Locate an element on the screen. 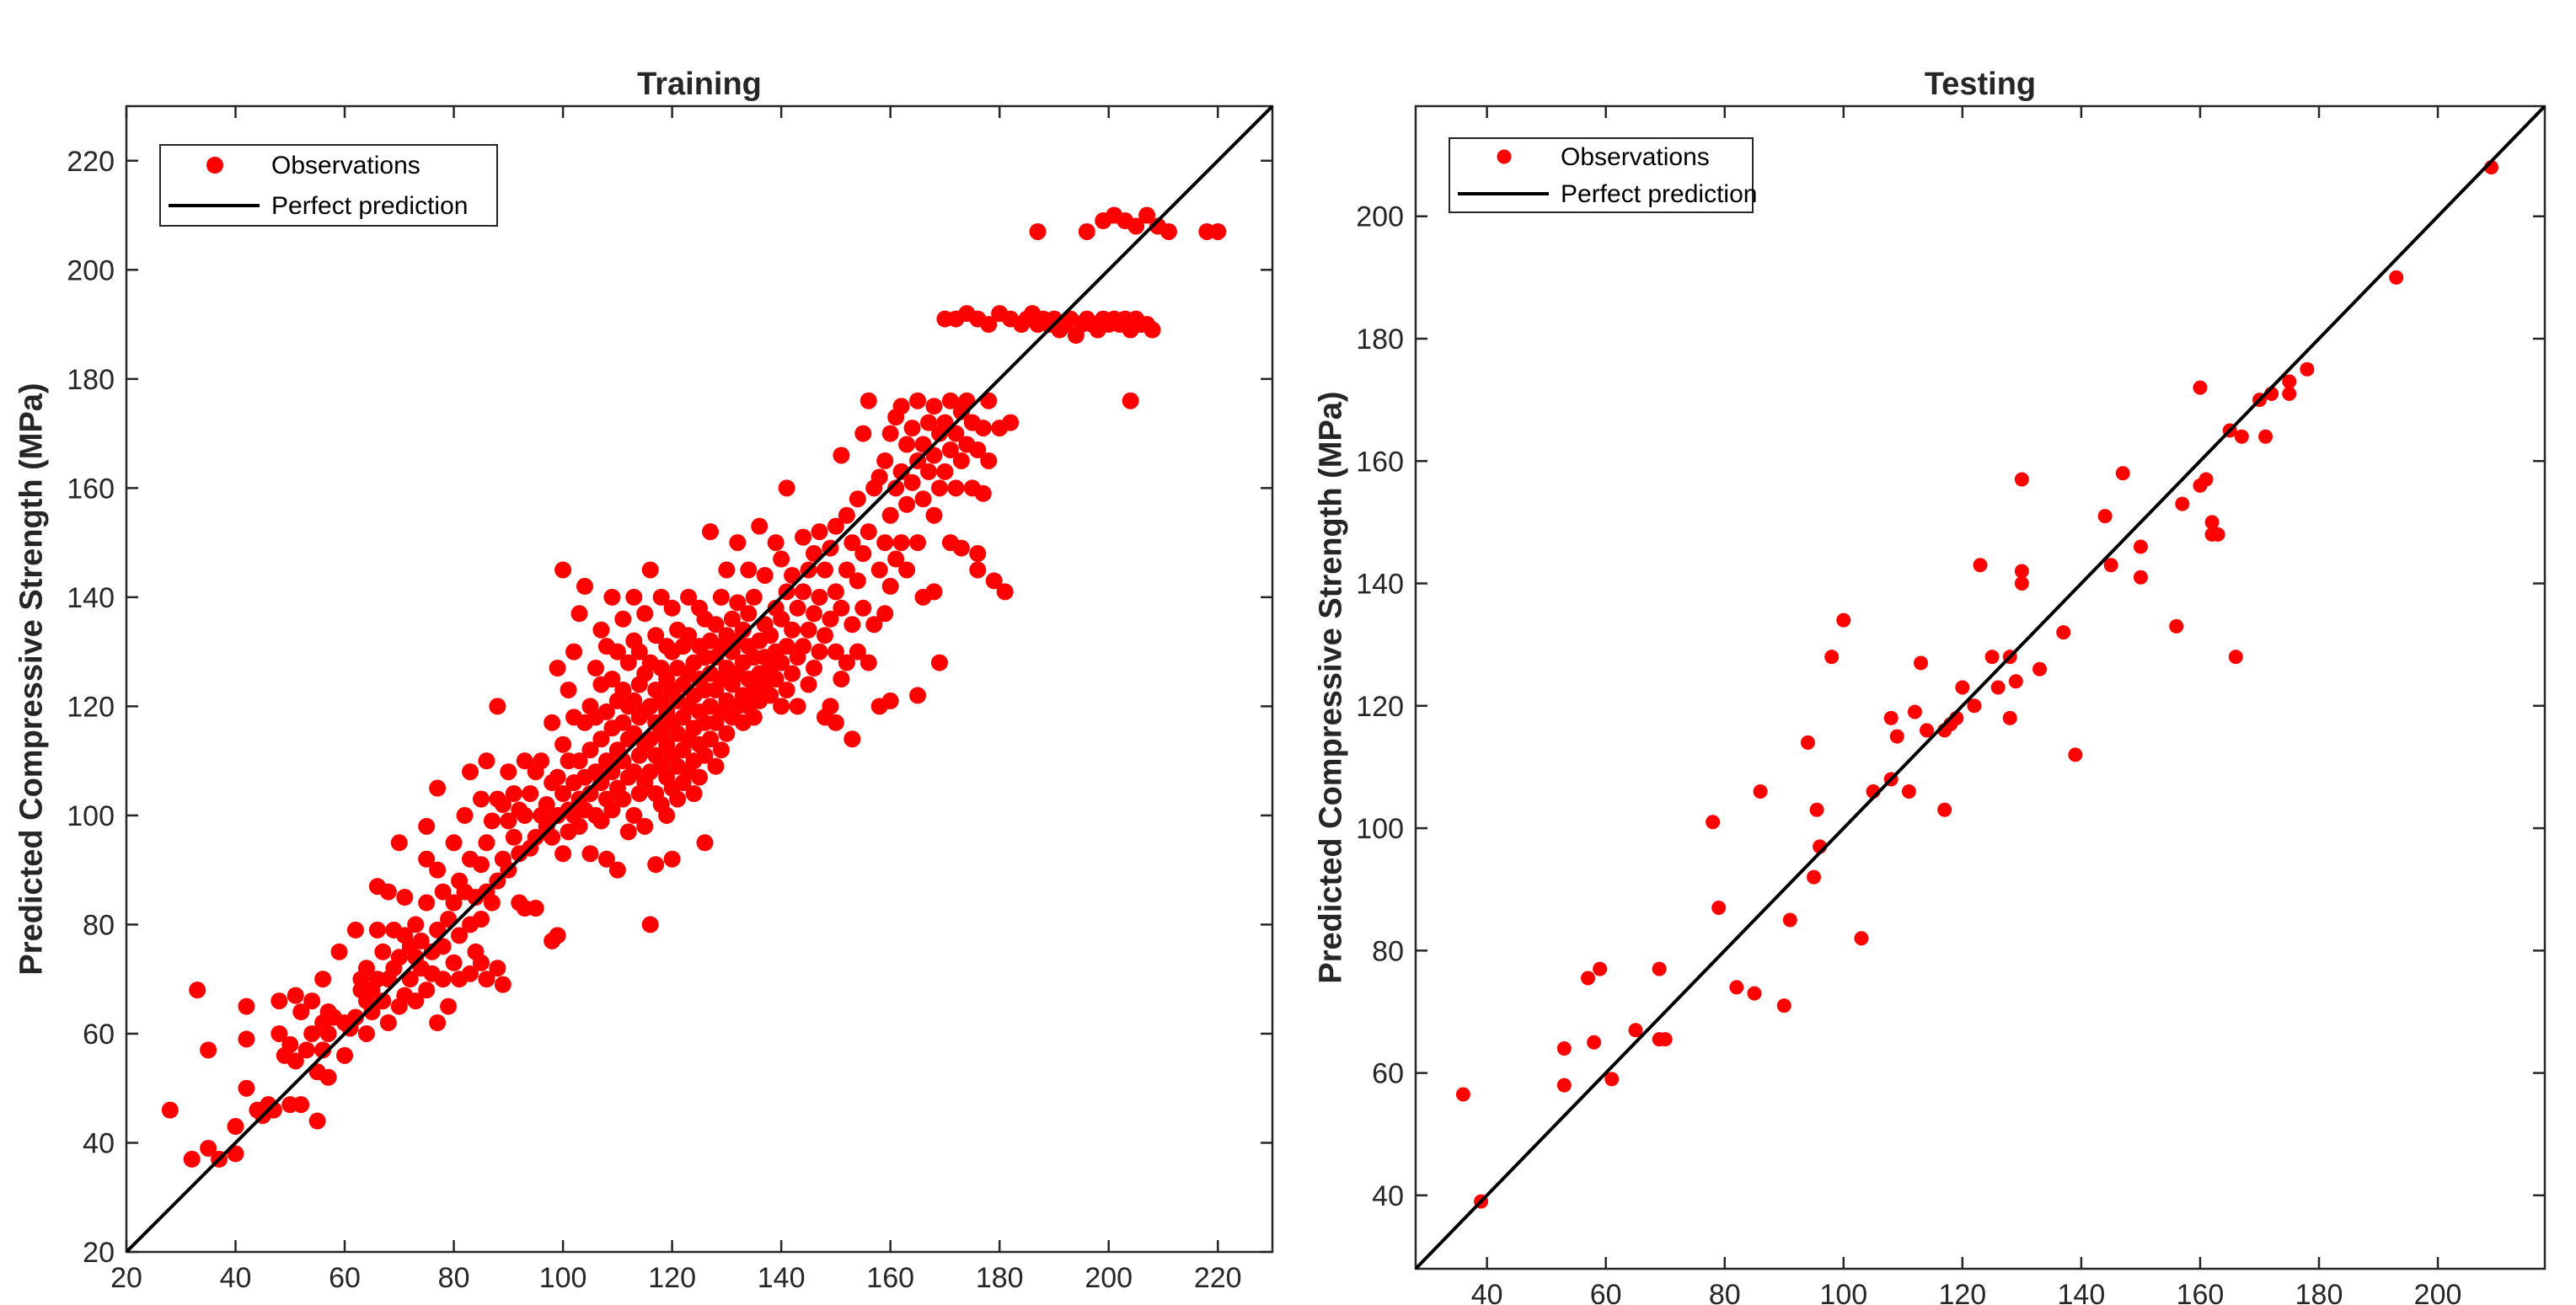 This screenshot has width=2576, height=1305. y-tick-label: 120 is located at coordinates (91, 707).